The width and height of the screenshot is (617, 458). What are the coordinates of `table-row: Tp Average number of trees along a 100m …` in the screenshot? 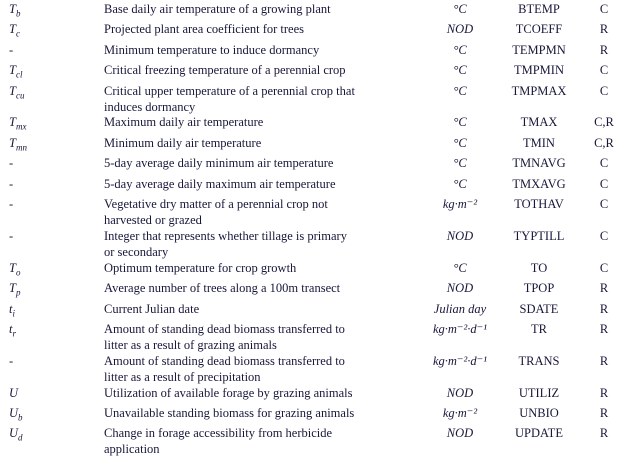 It's located at (308, 291).